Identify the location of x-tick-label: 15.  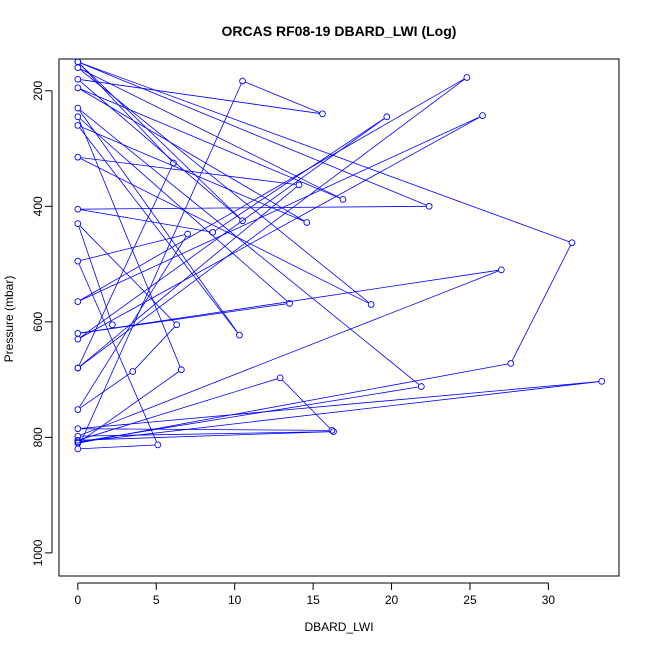
(313, 600).